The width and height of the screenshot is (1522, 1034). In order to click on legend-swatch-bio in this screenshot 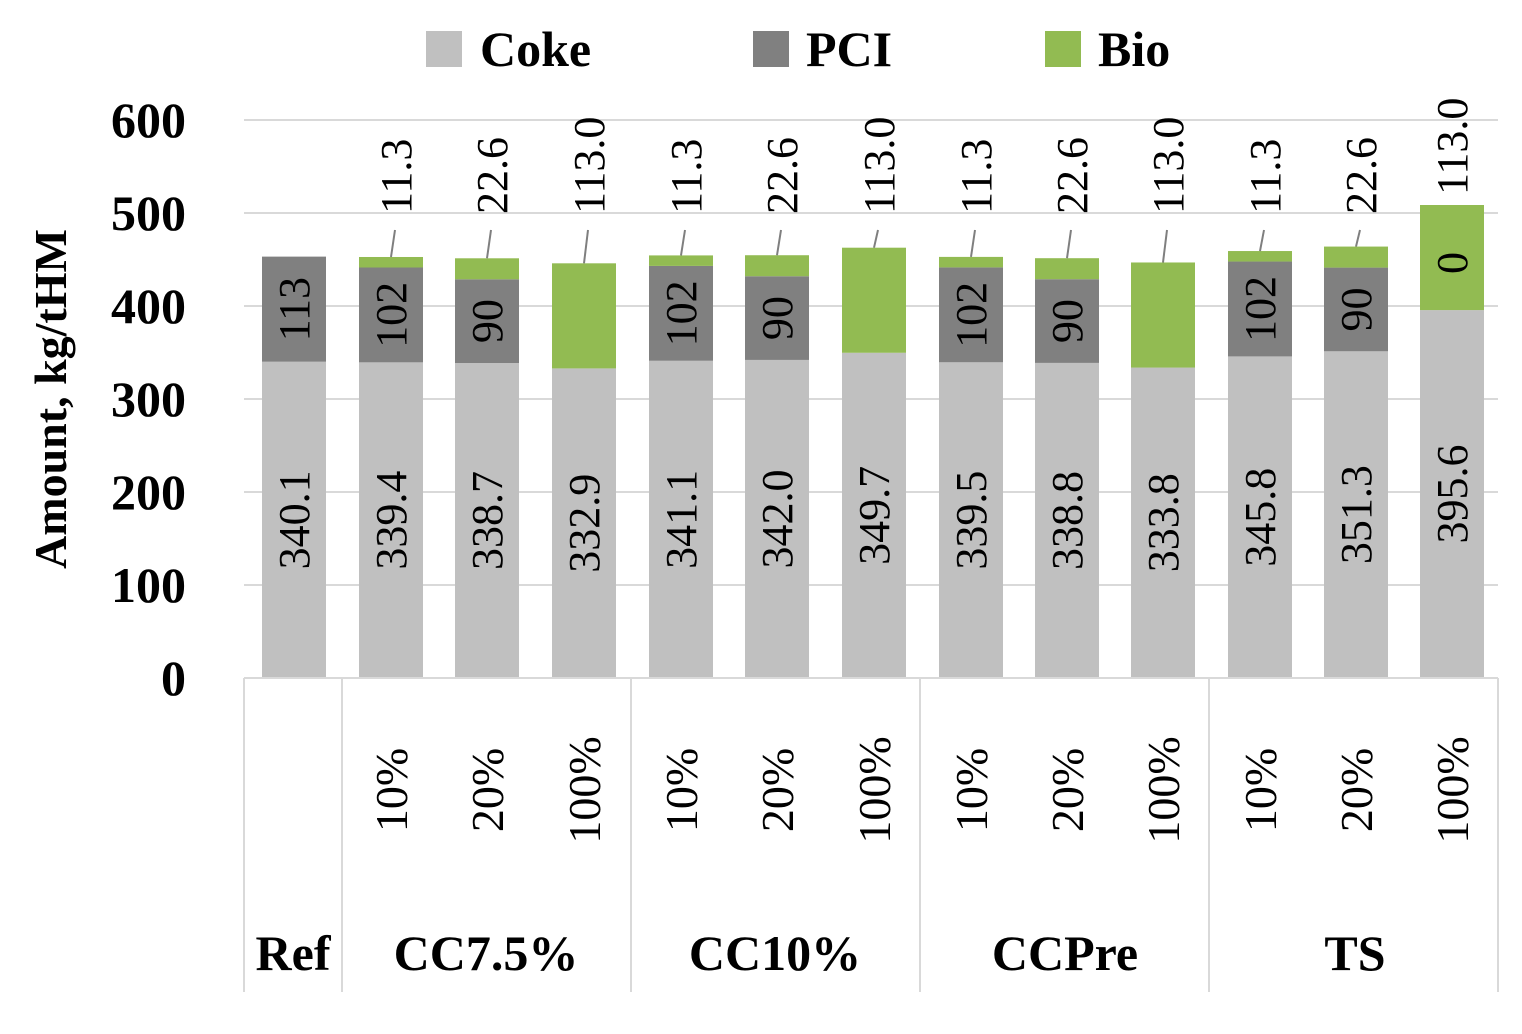, I will do `click(1063, 49)`.